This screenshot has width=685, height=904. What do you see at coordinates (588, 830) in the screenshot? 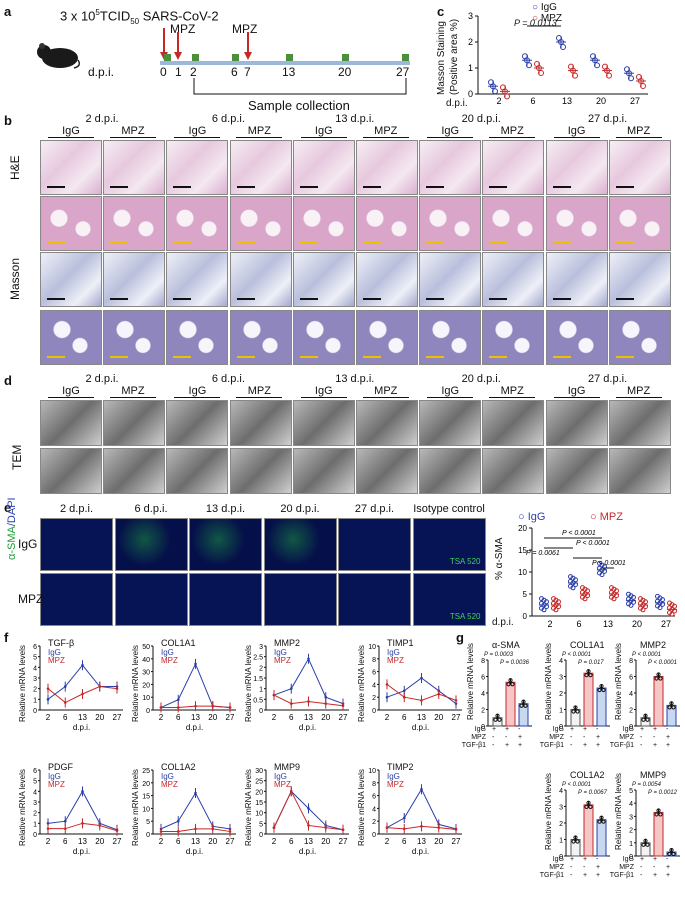
I see `g-bar` at bounding box center [588, 830].